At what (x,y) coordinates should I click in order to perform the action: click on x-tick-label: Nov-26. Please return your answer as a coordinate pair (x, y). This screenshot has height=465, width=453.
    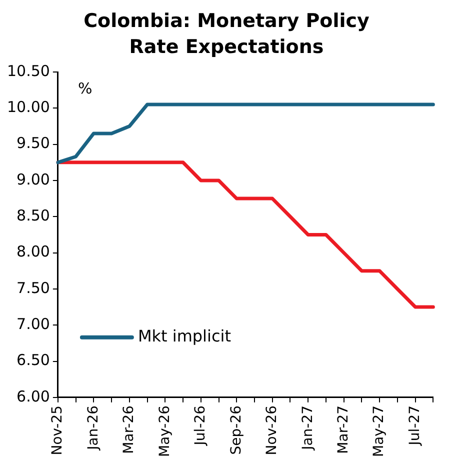
    Looking at the image, I should click on (272, 430).